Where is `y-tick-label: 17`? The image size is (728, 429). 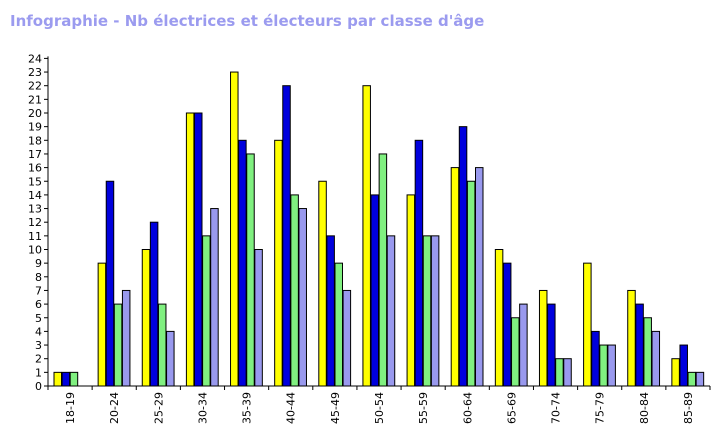 y-tick-label: 17 is located at coordinates (35, 154).